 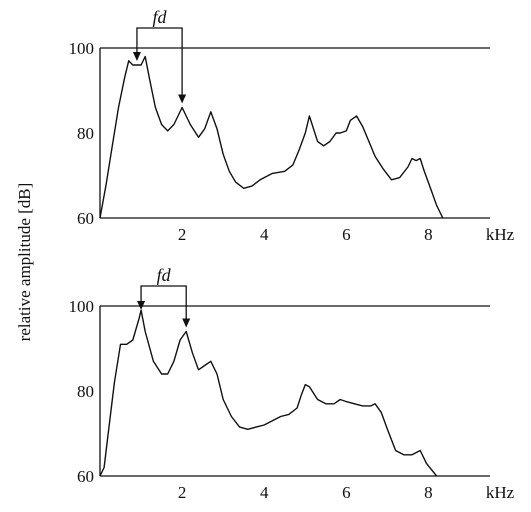 What do you see at coordinates (160, 17) in the screenshot?
I see `top-fd-label: fd` at bounding box center [160, 17].